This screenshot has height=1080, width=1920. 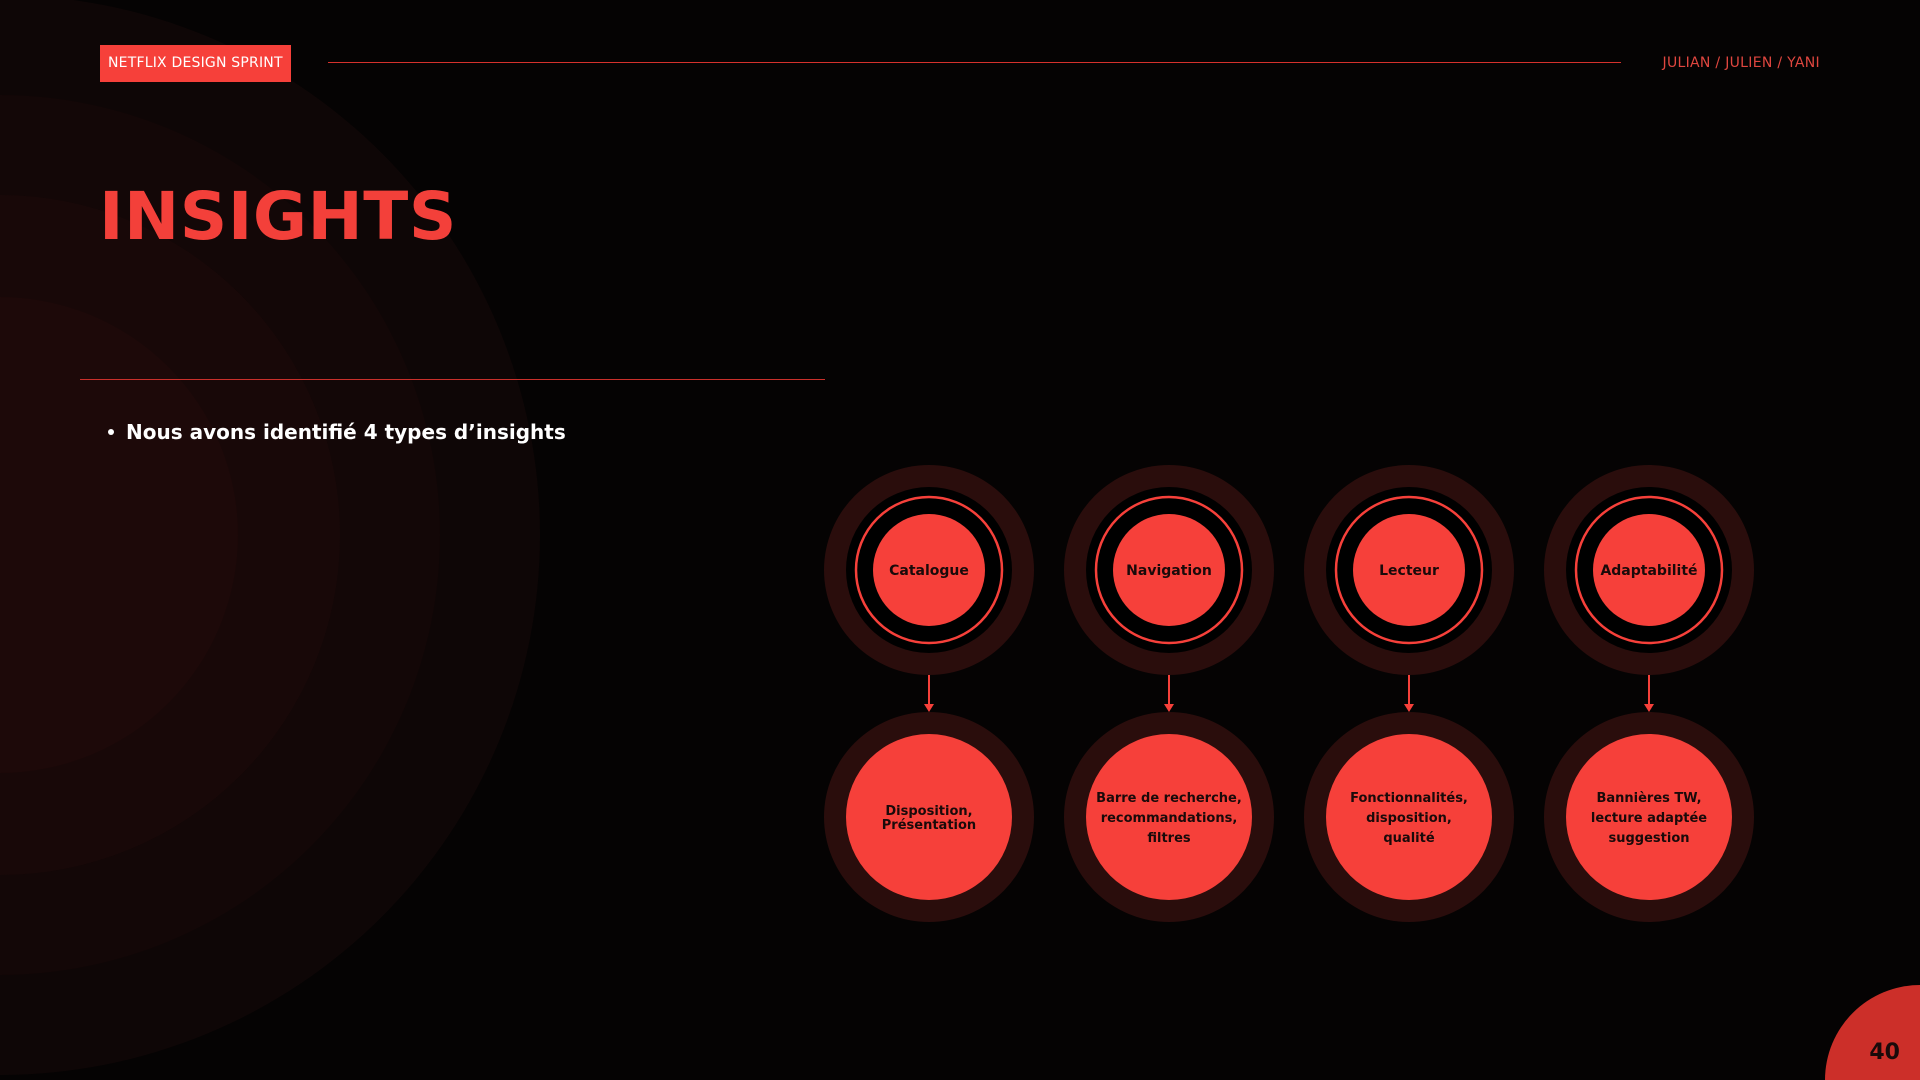 I want to click on bullet-item: Nous avons identifié 4 types d’insights, so click(x=337, y=432).